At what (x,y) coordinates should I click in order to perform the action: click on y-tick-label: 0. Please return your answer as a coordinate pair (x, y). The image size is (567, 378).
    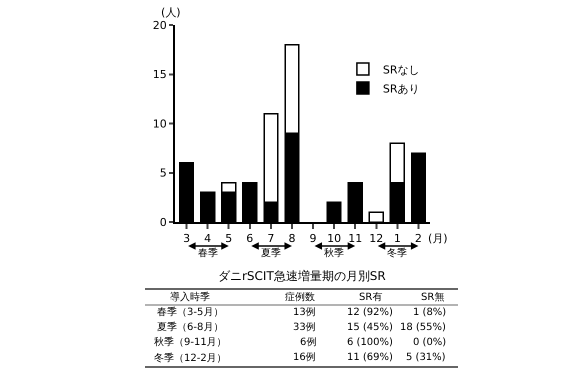
    Looking at the image, I should click on (163, 222).